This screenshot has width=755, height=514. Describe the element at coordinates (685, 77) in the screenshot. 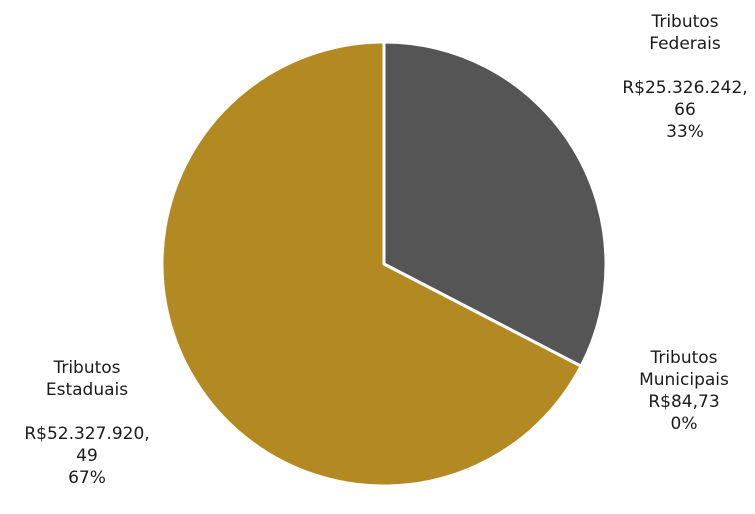

I see `data-label-federais: Tributos Federais R$25.326.242, 66 33%` at that location.